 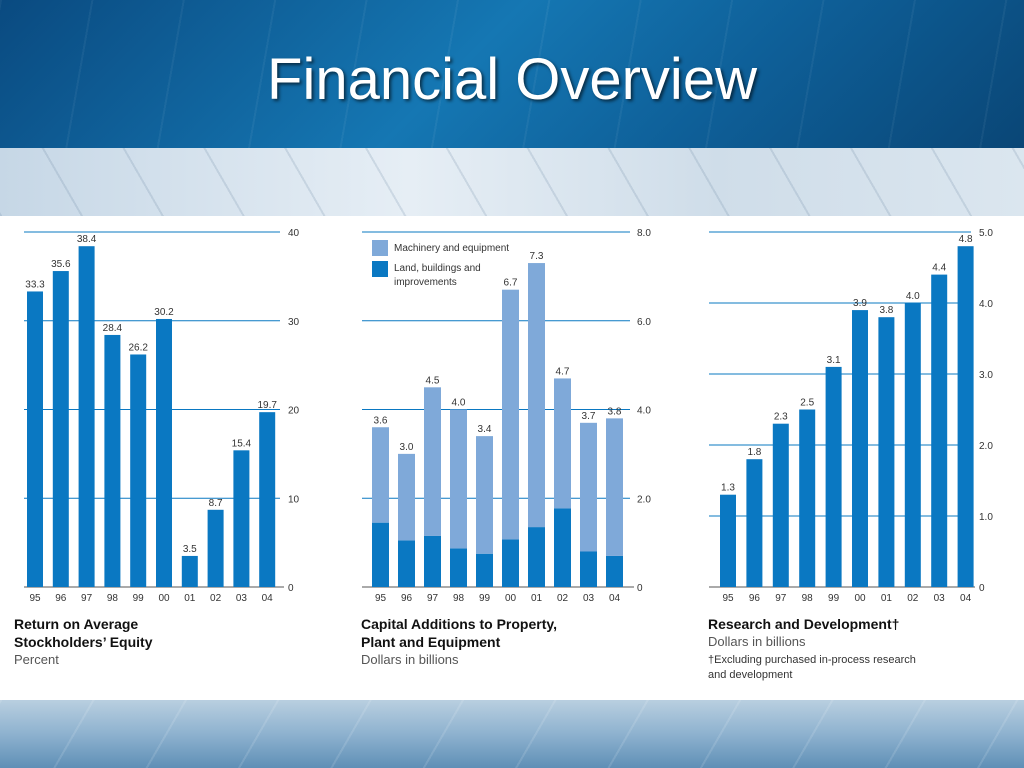 I want to click on capital-xtick-label: 01, so click(x=537, y=598).